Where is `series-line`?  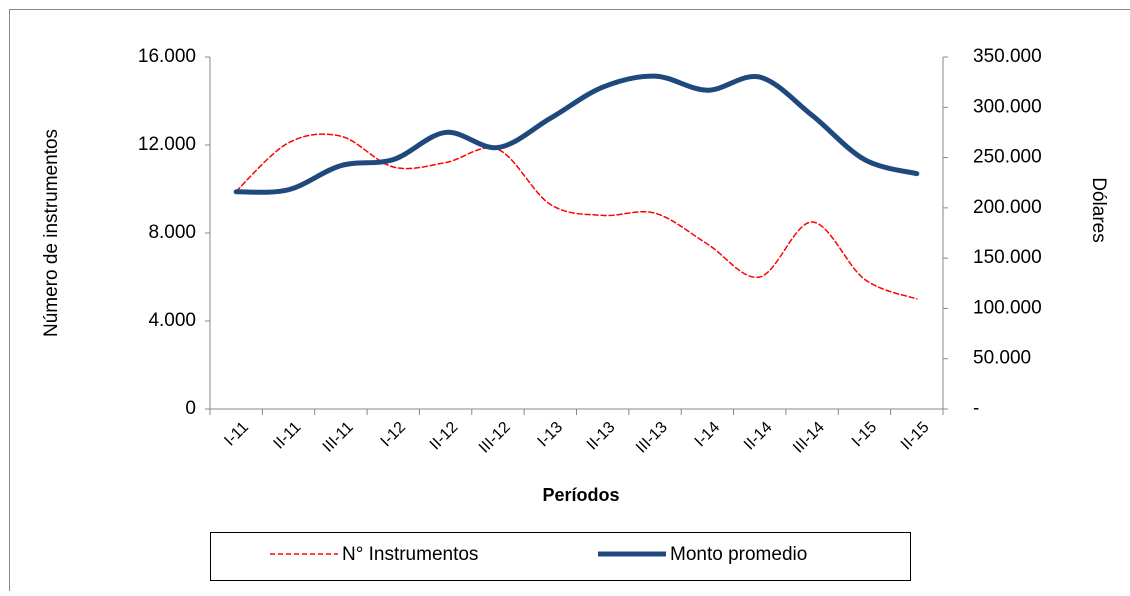 series-line is located at coordinates (576, 134).